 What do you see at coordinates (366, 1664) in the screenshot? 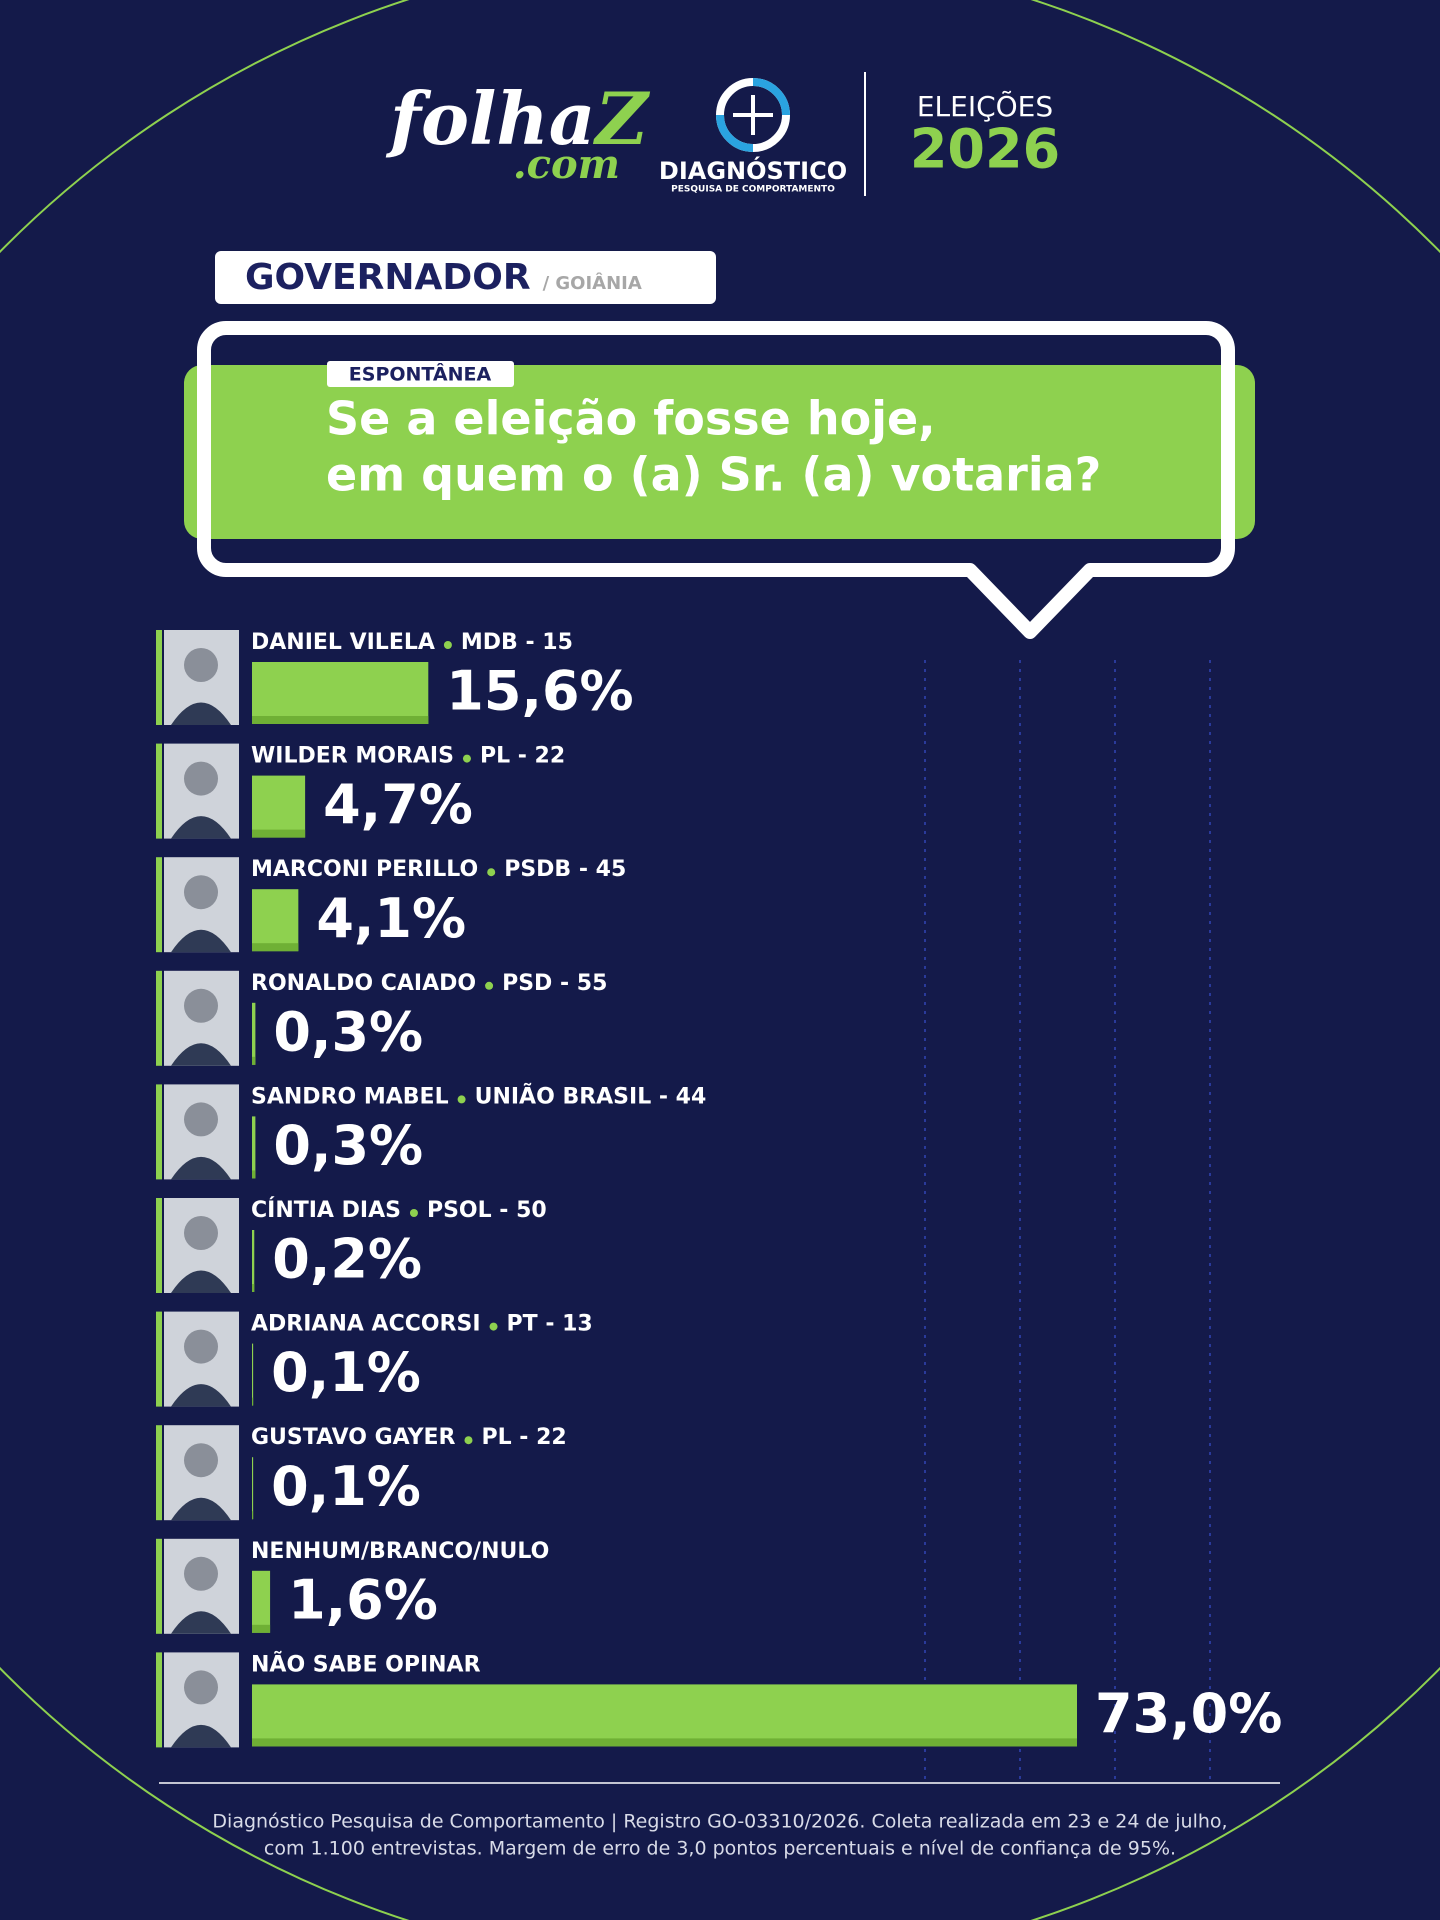
I see `category-label: NÃO SABE OPINAR` at bounding box center [366, 1664].